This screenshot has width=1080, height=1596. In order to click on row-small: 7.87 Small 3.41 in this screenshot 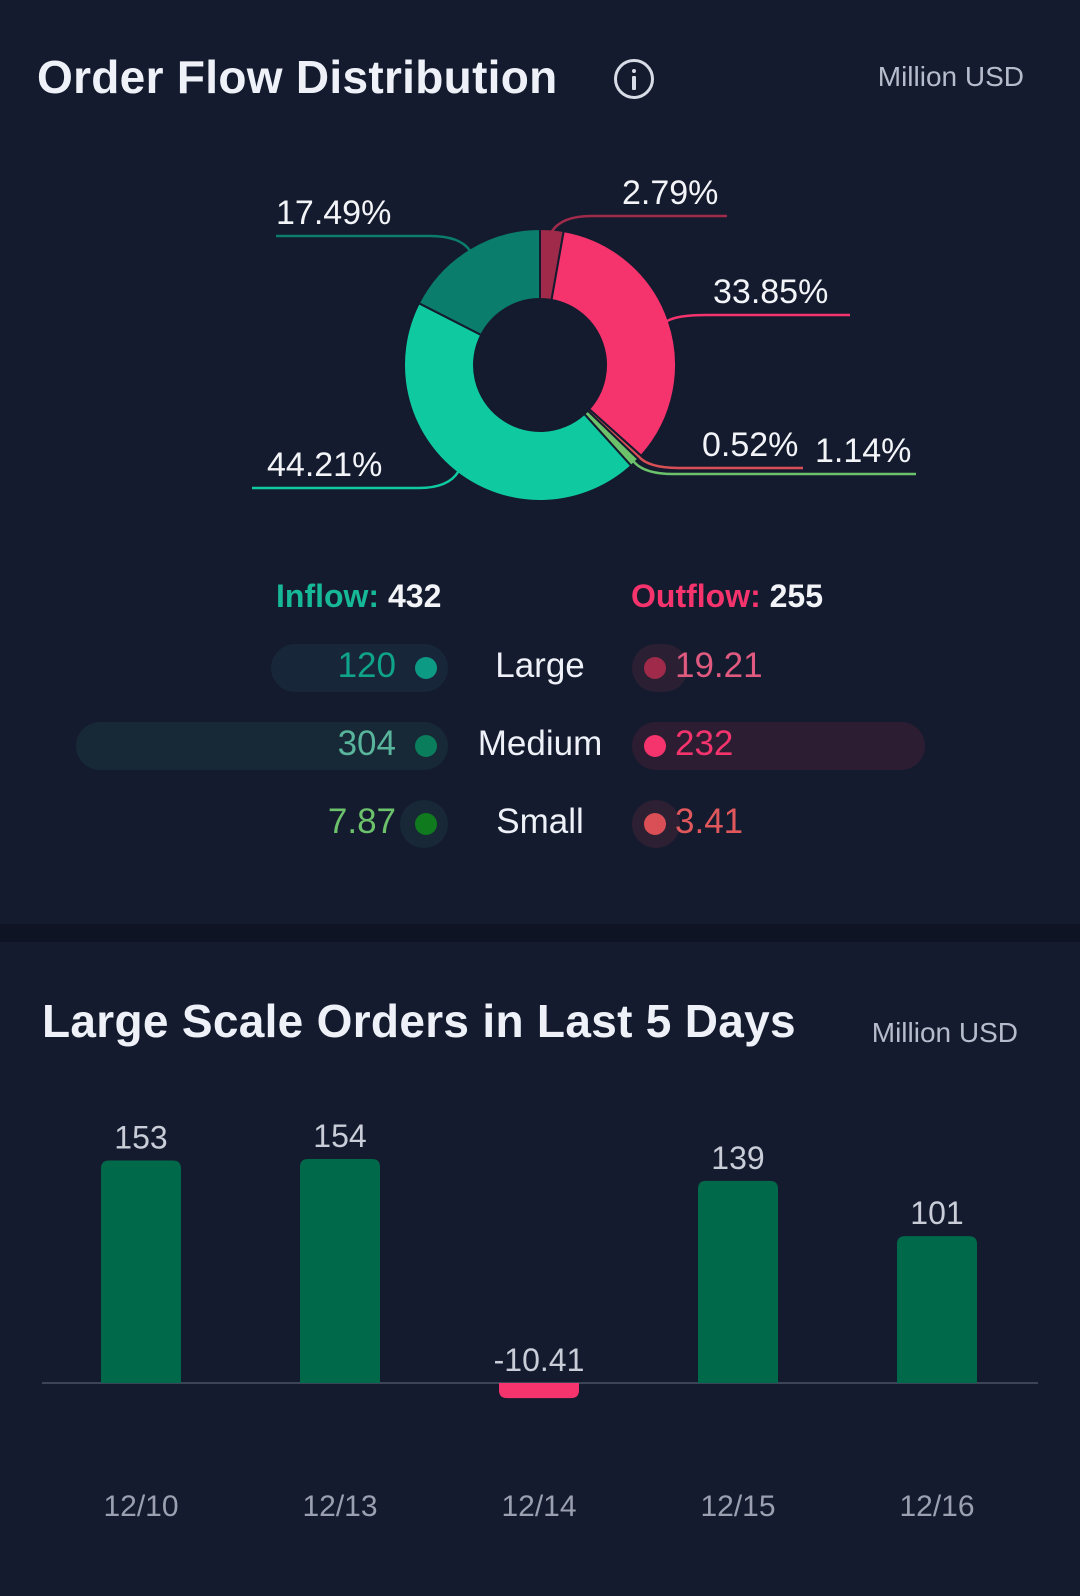, I will do `click(540, 824)`.